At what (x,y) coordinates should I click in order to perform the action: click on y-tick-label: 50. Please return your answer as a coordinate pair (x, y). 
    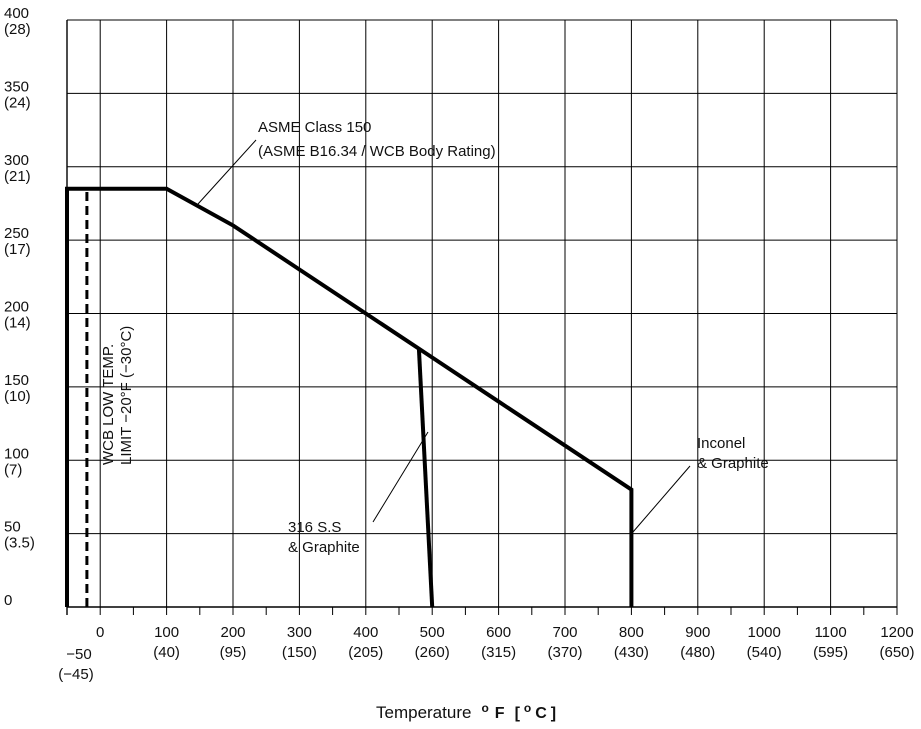
    Looking at the image, I should click on (12, 527).